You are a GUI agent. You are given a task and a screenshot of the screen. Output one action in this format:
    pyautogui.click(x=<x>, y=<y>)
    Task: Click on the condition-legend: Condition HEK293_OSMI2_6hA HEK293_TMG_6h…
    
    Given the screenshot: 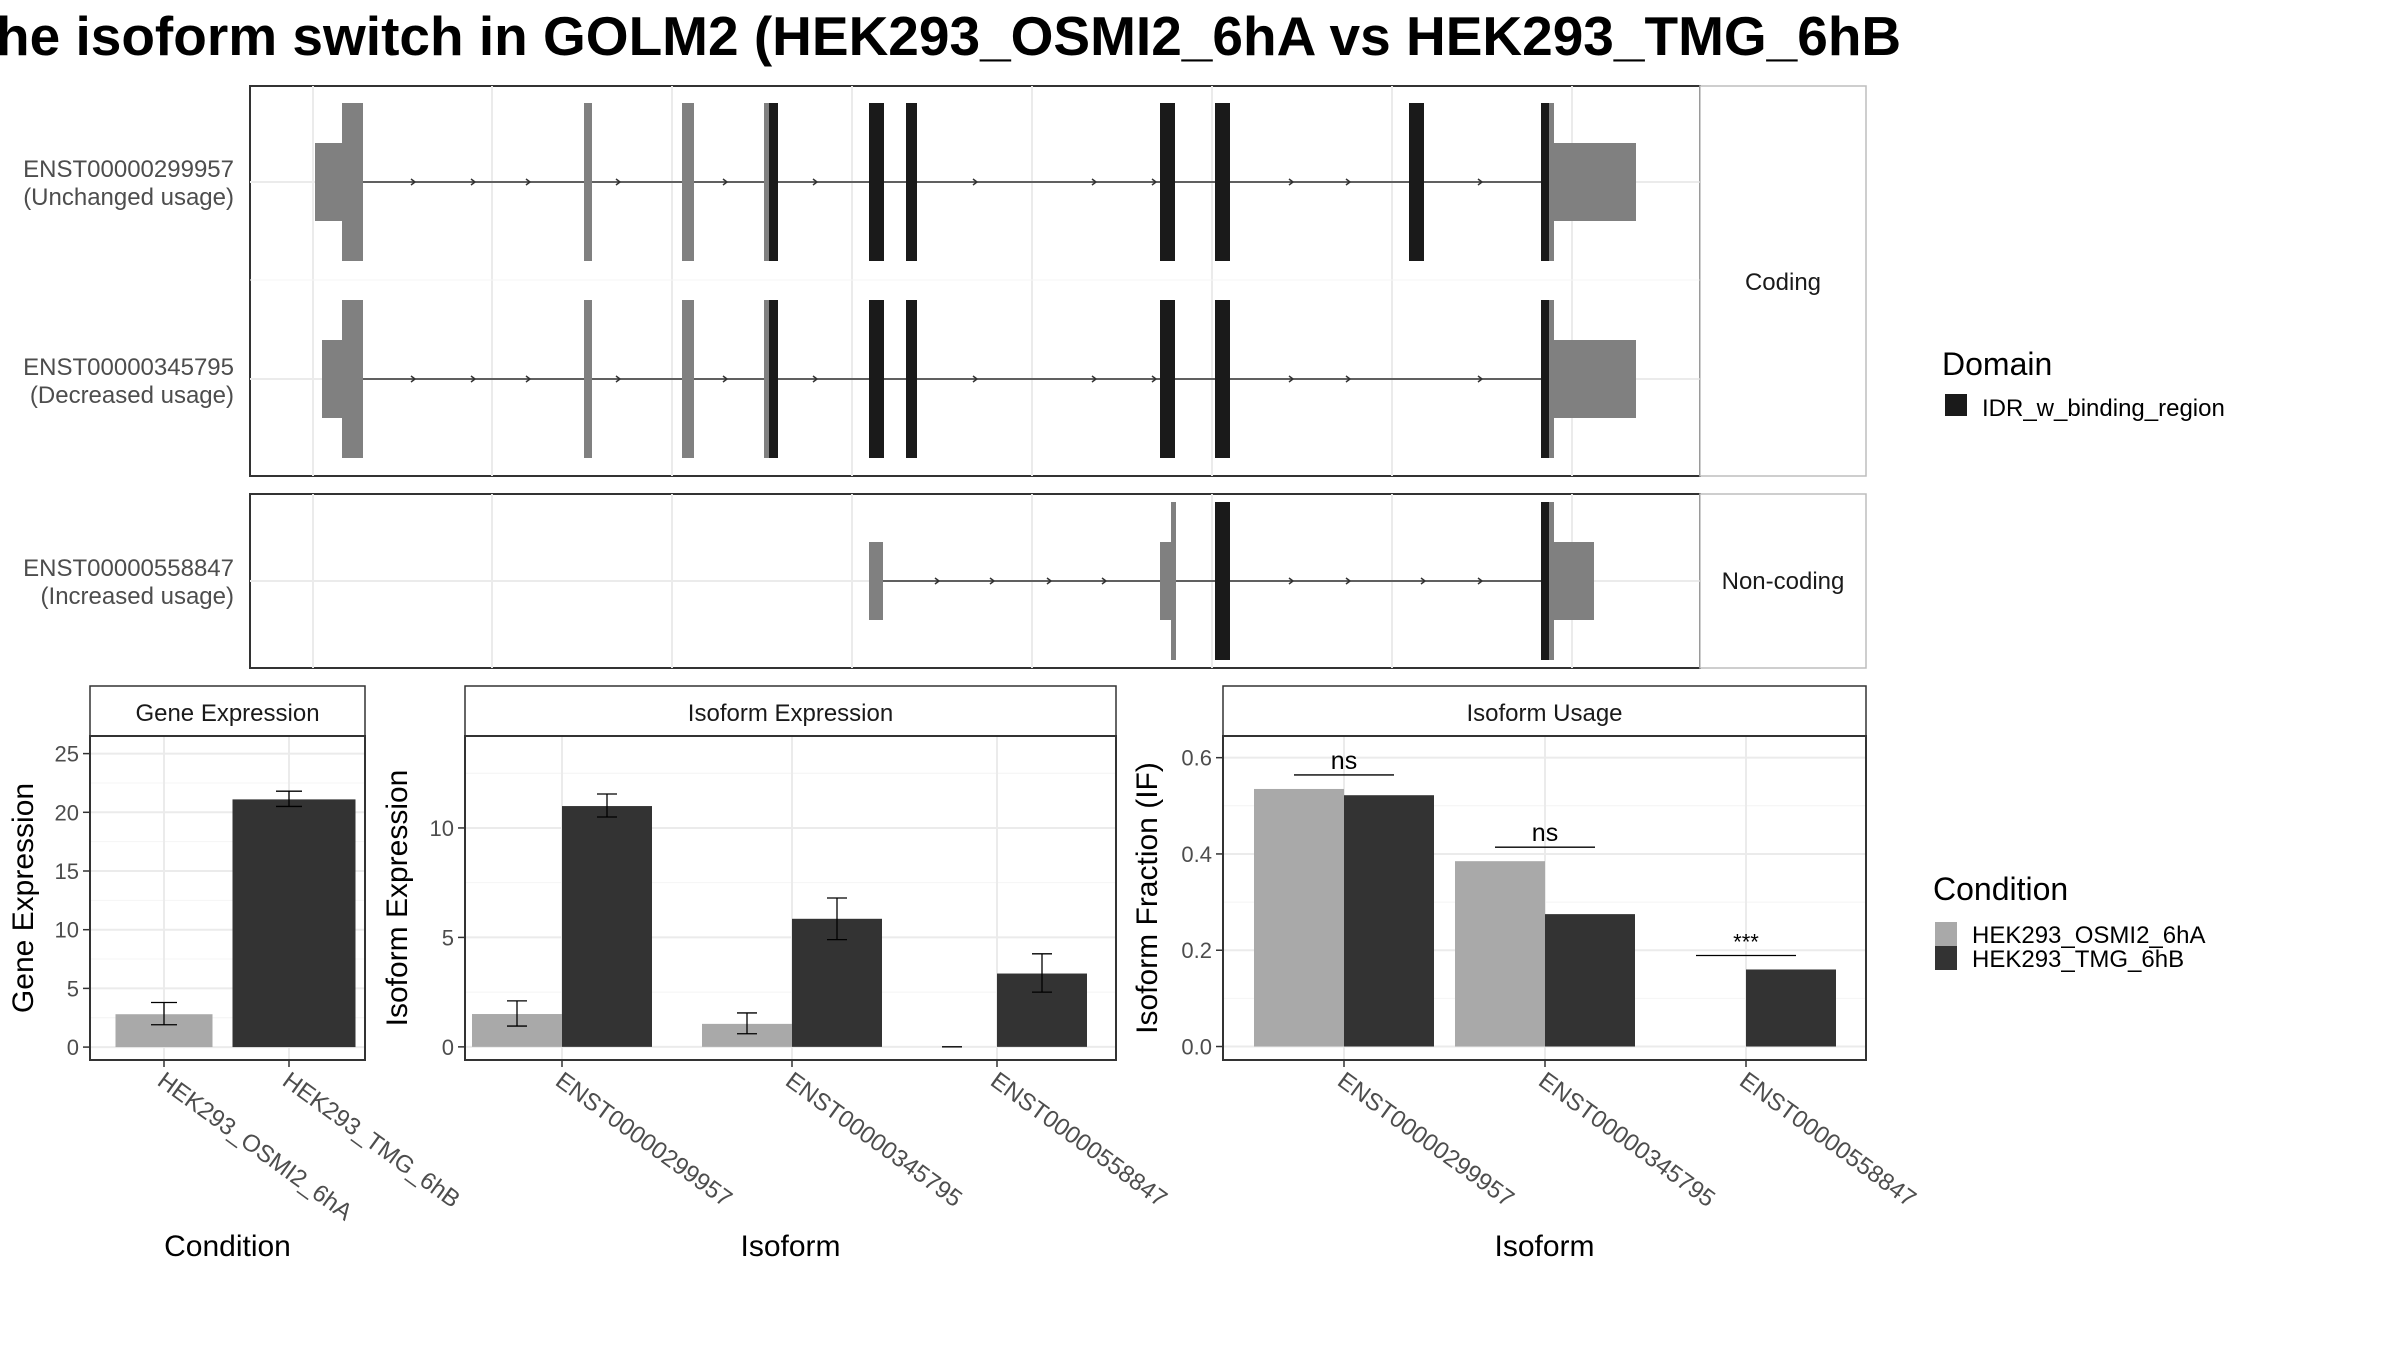 What is the action you would take?
    pyautogui.click(x=2069, y=922)
    